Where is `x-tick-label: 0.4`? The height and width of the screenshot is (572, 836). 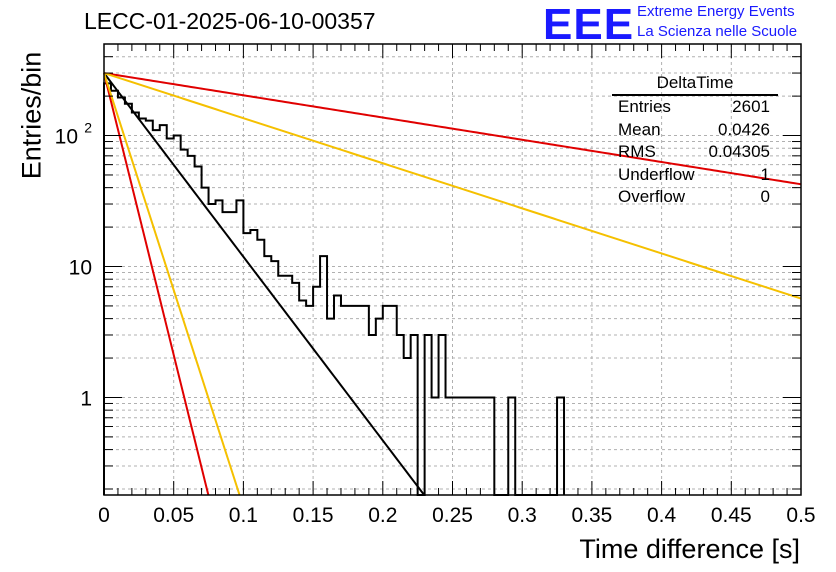 x-tick-label: 0.4 is located at coordinates (662, 515).